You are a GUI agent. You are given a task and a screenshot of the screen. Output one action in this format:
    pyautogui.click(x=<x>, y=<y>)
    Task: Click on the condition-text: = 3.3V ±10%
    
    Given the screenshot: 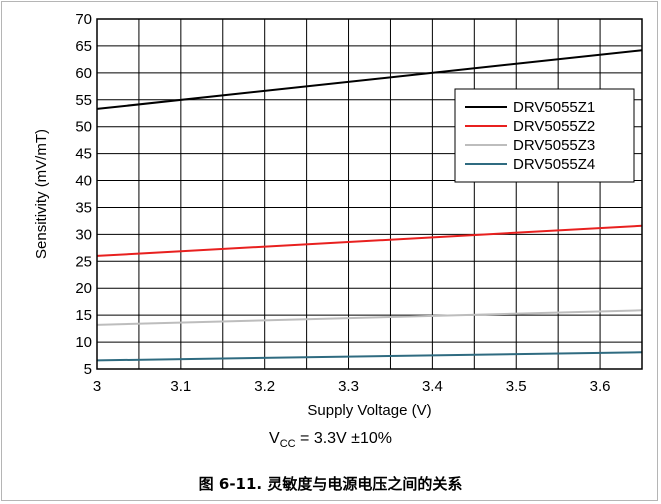 What is the action you would take?
    pyautogui.click(x=343, y=438)
    